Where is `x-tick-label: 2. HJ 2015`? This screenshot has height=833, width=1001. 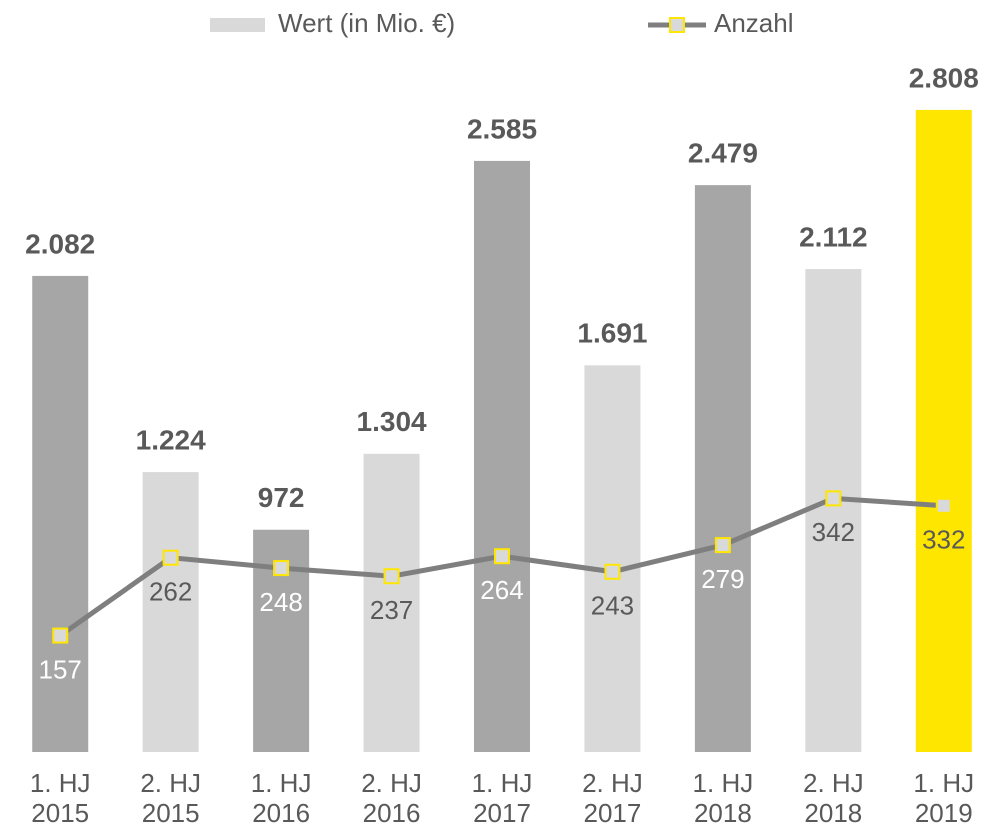 x-tick-label: 2. HJ 2015 is located at coordinates (170, 798).